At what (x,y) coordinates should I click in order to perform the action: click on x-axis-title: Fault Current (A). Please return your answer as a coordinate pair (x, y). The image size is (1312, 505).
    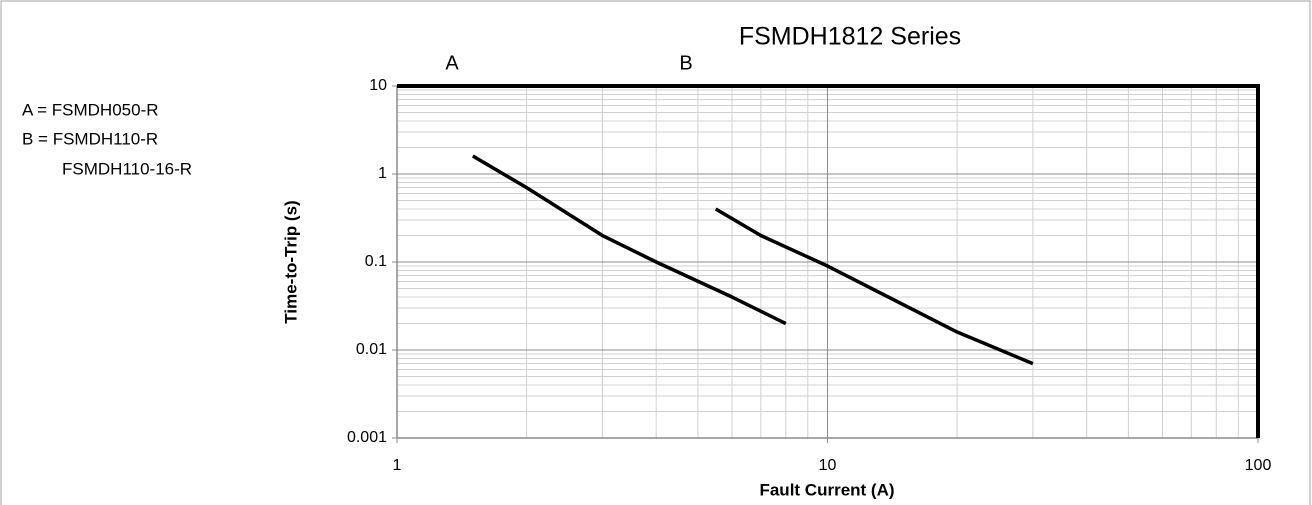
    Looking at the image, I should click on (826, 489).